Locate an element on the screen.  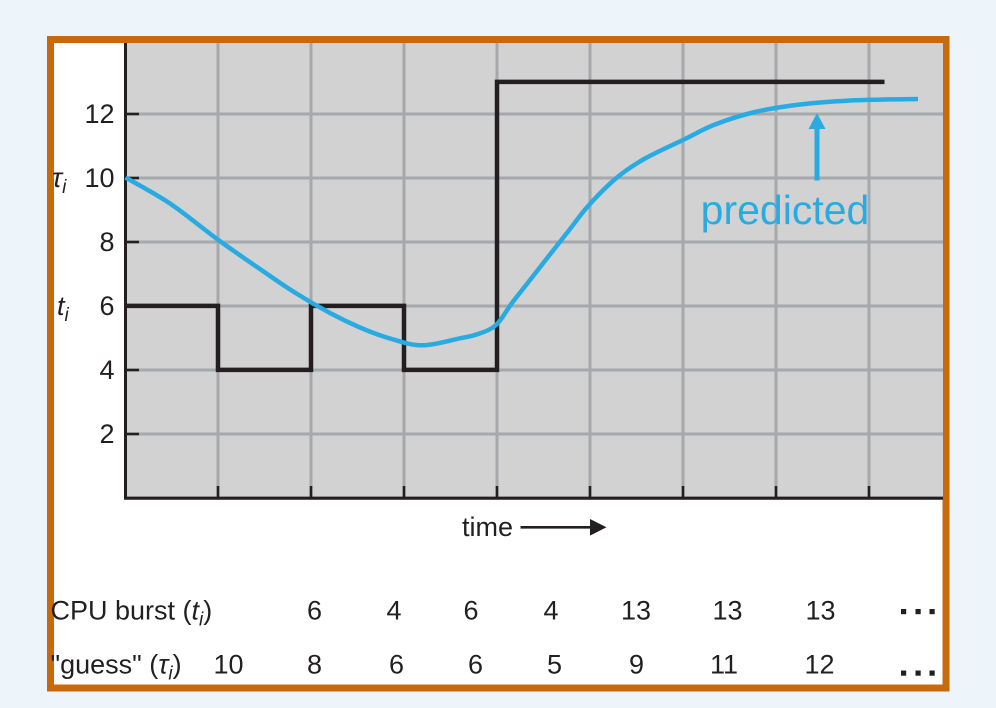
svg-text: time is located at coordinates (487, 527).